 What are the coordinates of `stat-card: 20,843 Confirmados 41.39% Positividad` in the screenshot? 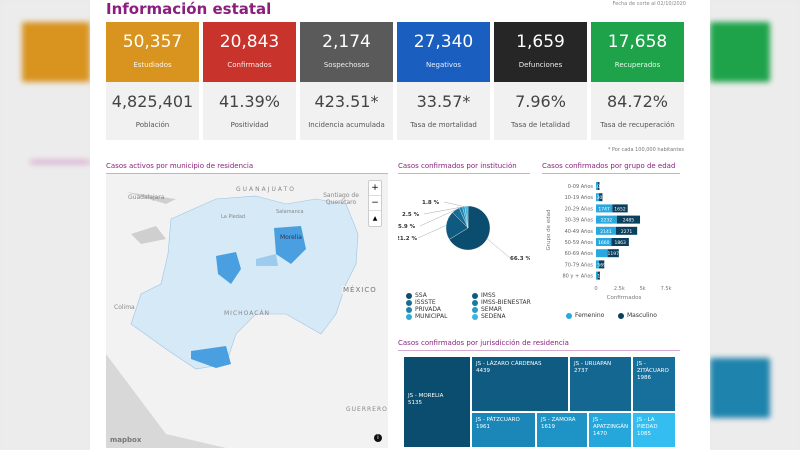 It's located at (249, 81).